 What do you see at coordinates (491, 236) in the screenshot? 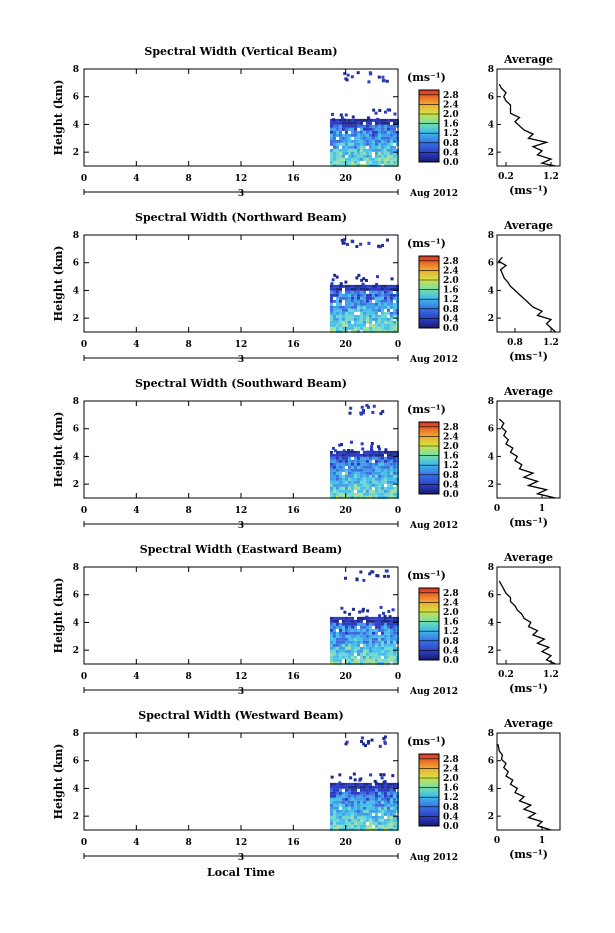
I see `average-y-tick-label: 8` at bounding box center [491, 236].